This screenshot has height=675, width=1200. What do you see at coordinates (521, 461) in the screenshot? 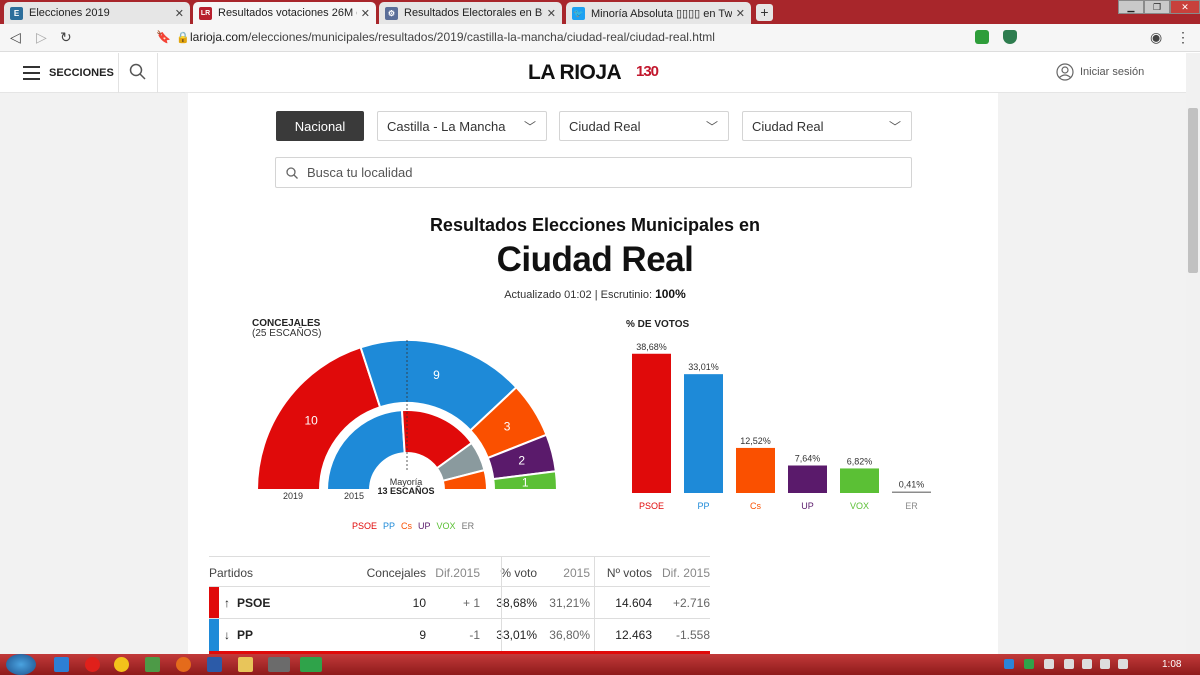
I see `seat-count-label: 2` at bounding box center [521, 461].